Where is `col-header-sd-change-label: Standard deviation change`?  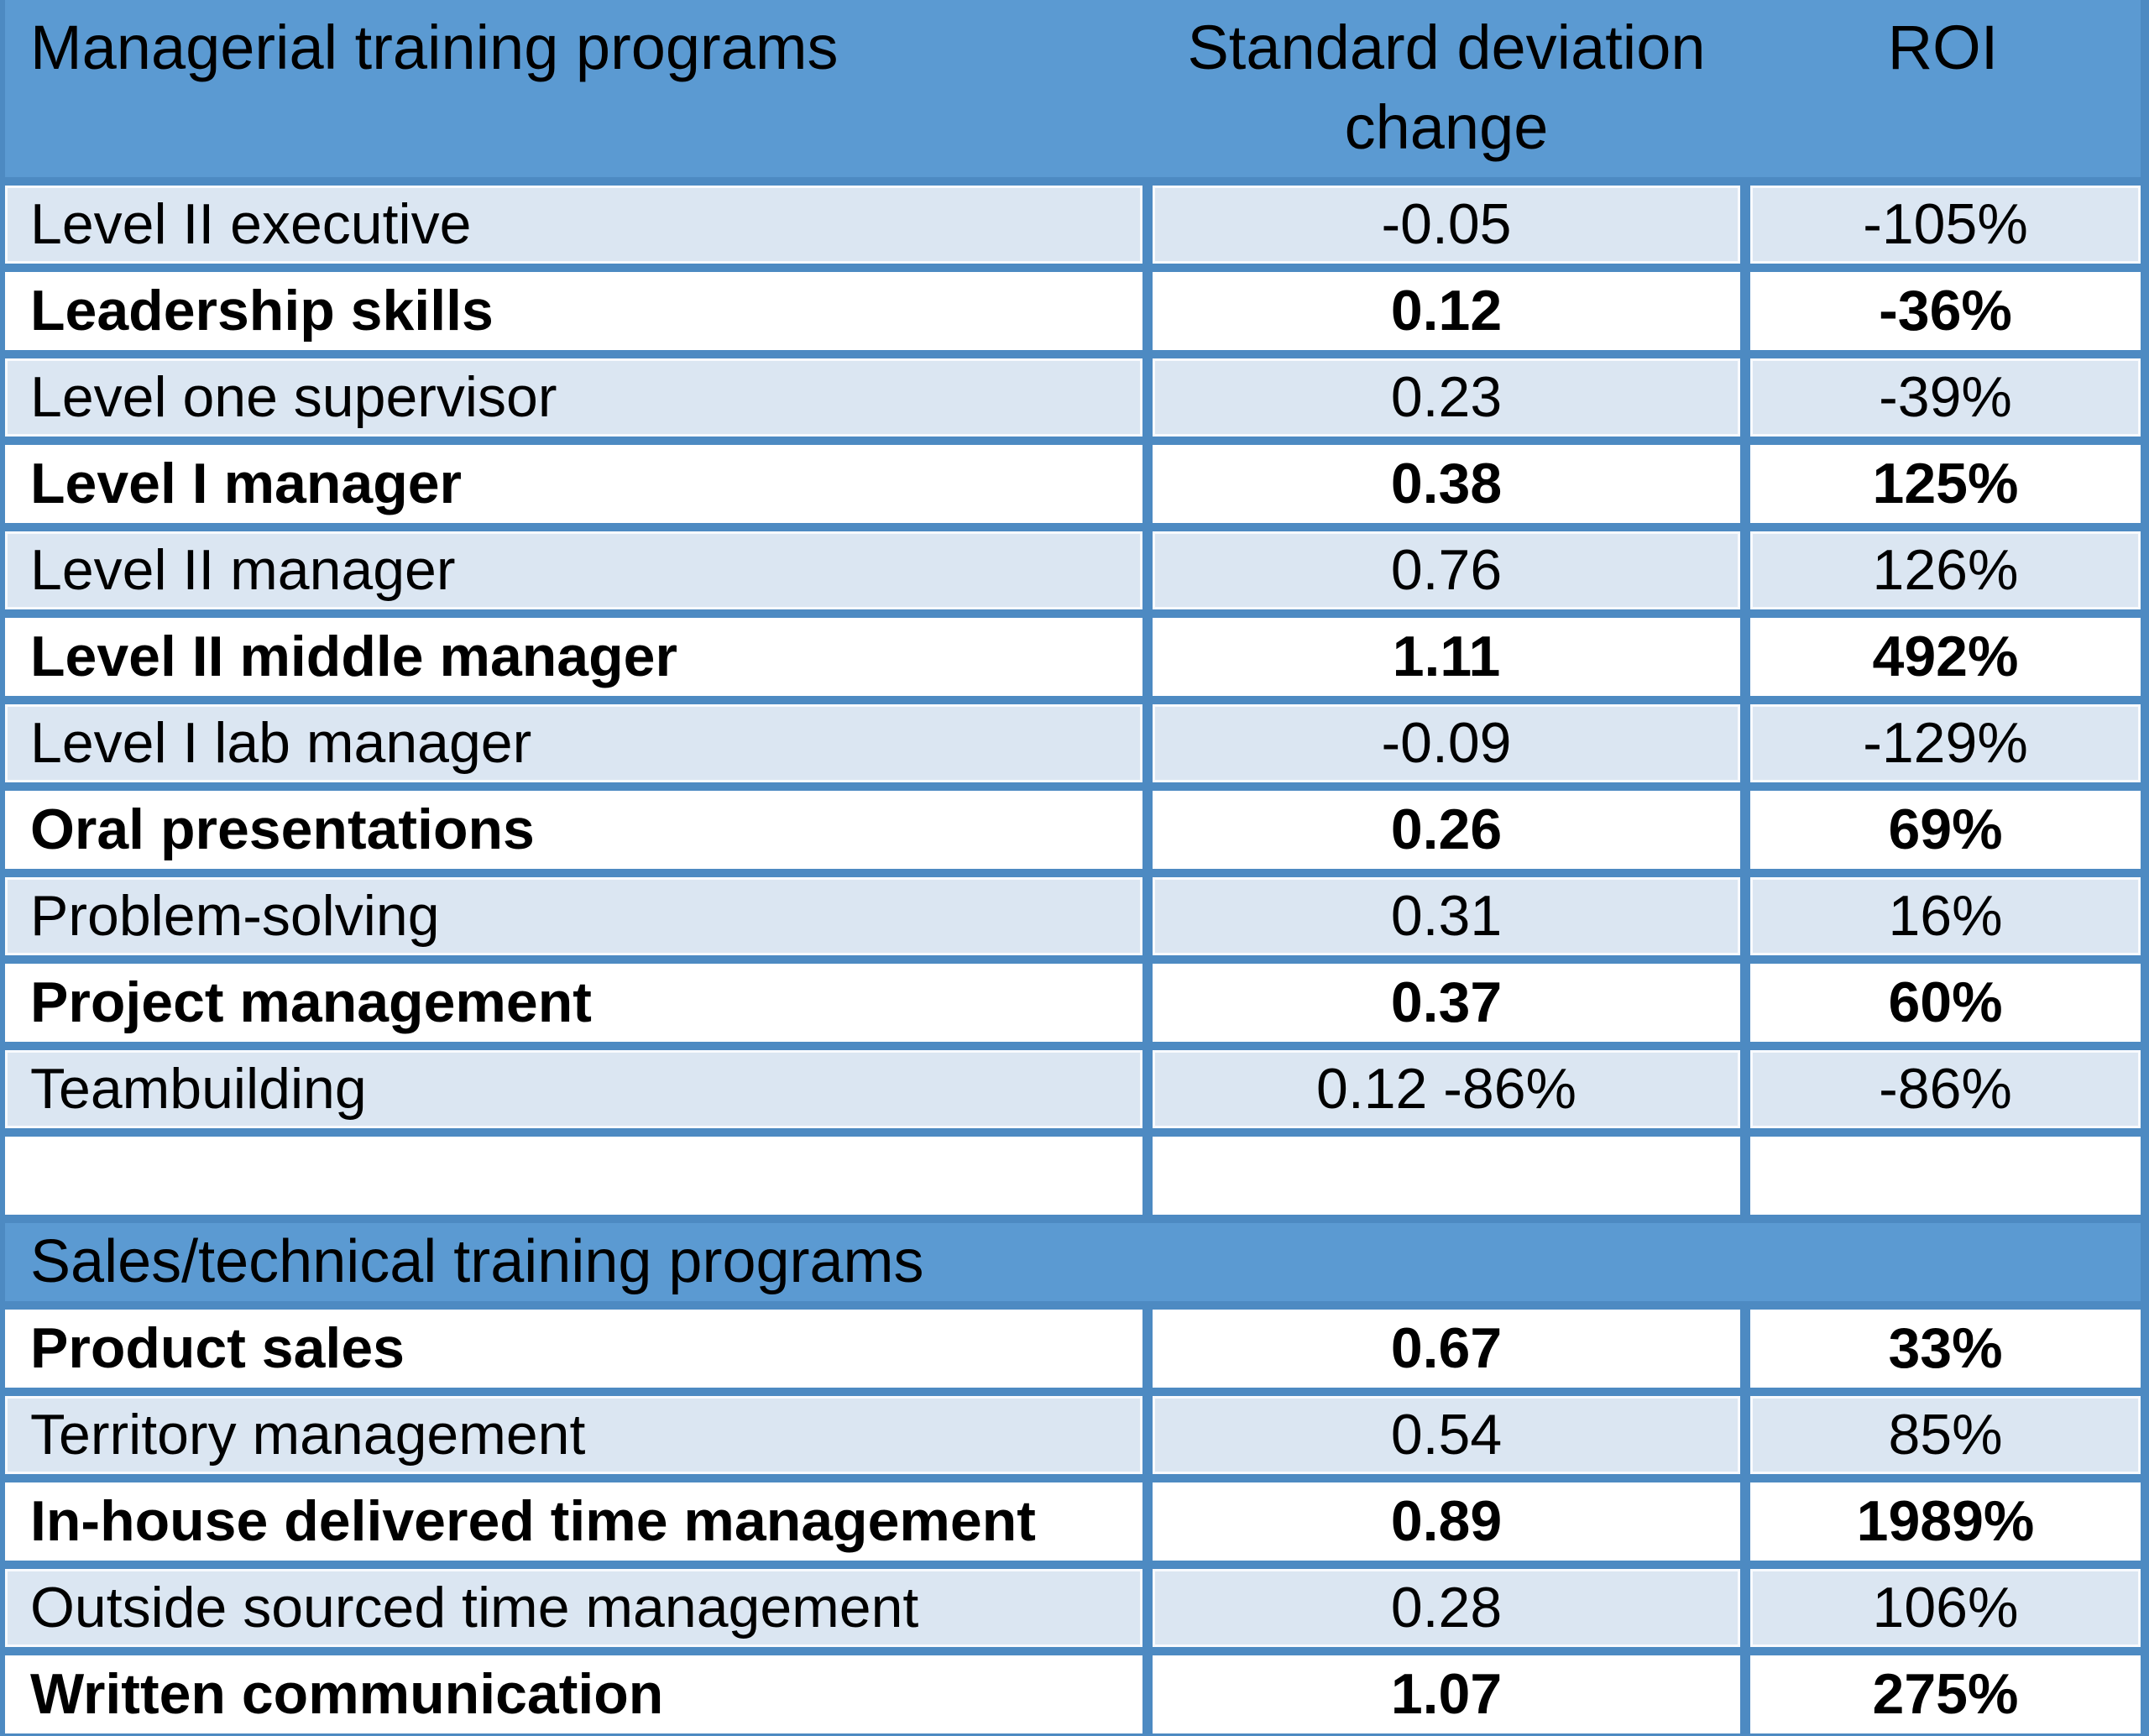
col-header-sd-change-label: Standard deviation change is located at coordinates (1446, 87).